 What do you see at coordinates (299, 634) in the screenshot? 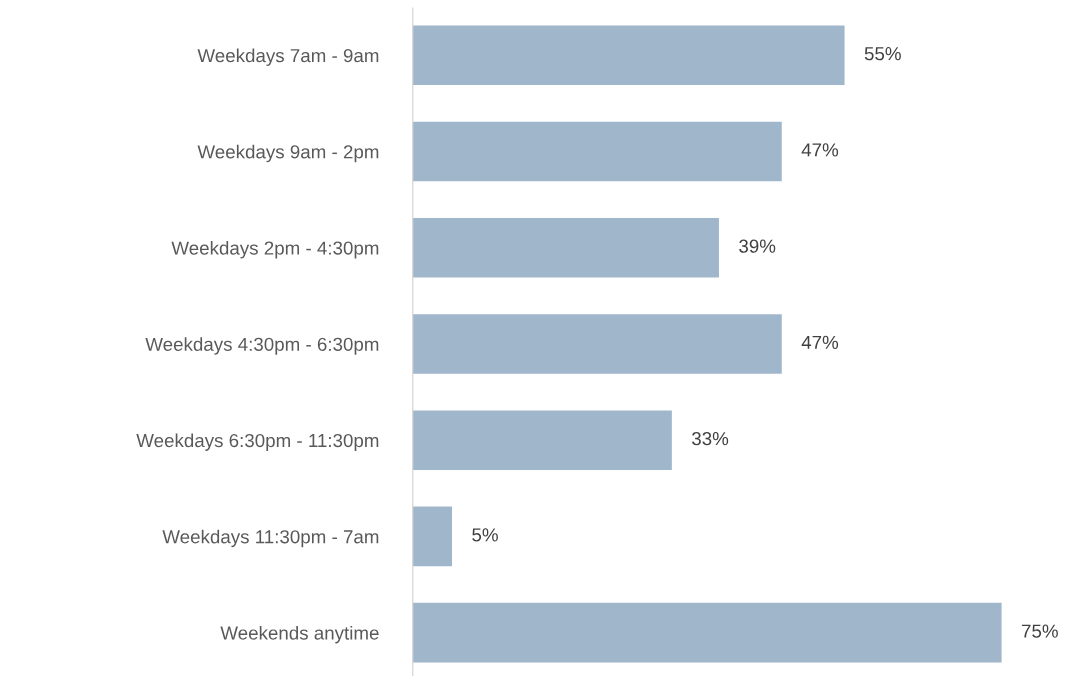
I see `y-tick-label: Weekends anytime` at bounding box center [299, 634].